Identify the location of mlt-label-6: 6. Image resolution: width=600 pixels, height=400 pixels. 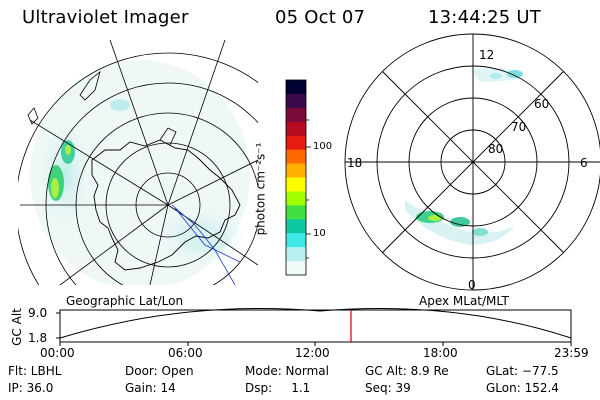
(584, 163).